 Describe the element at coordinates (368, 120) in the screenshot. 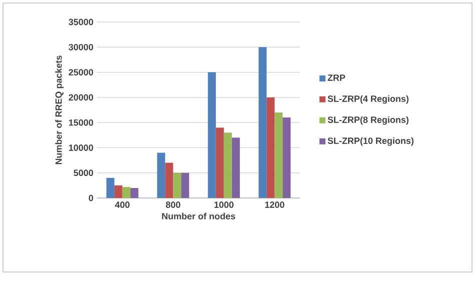

I see `legend-label: SL-ZRP(8 Regions)` at that location.